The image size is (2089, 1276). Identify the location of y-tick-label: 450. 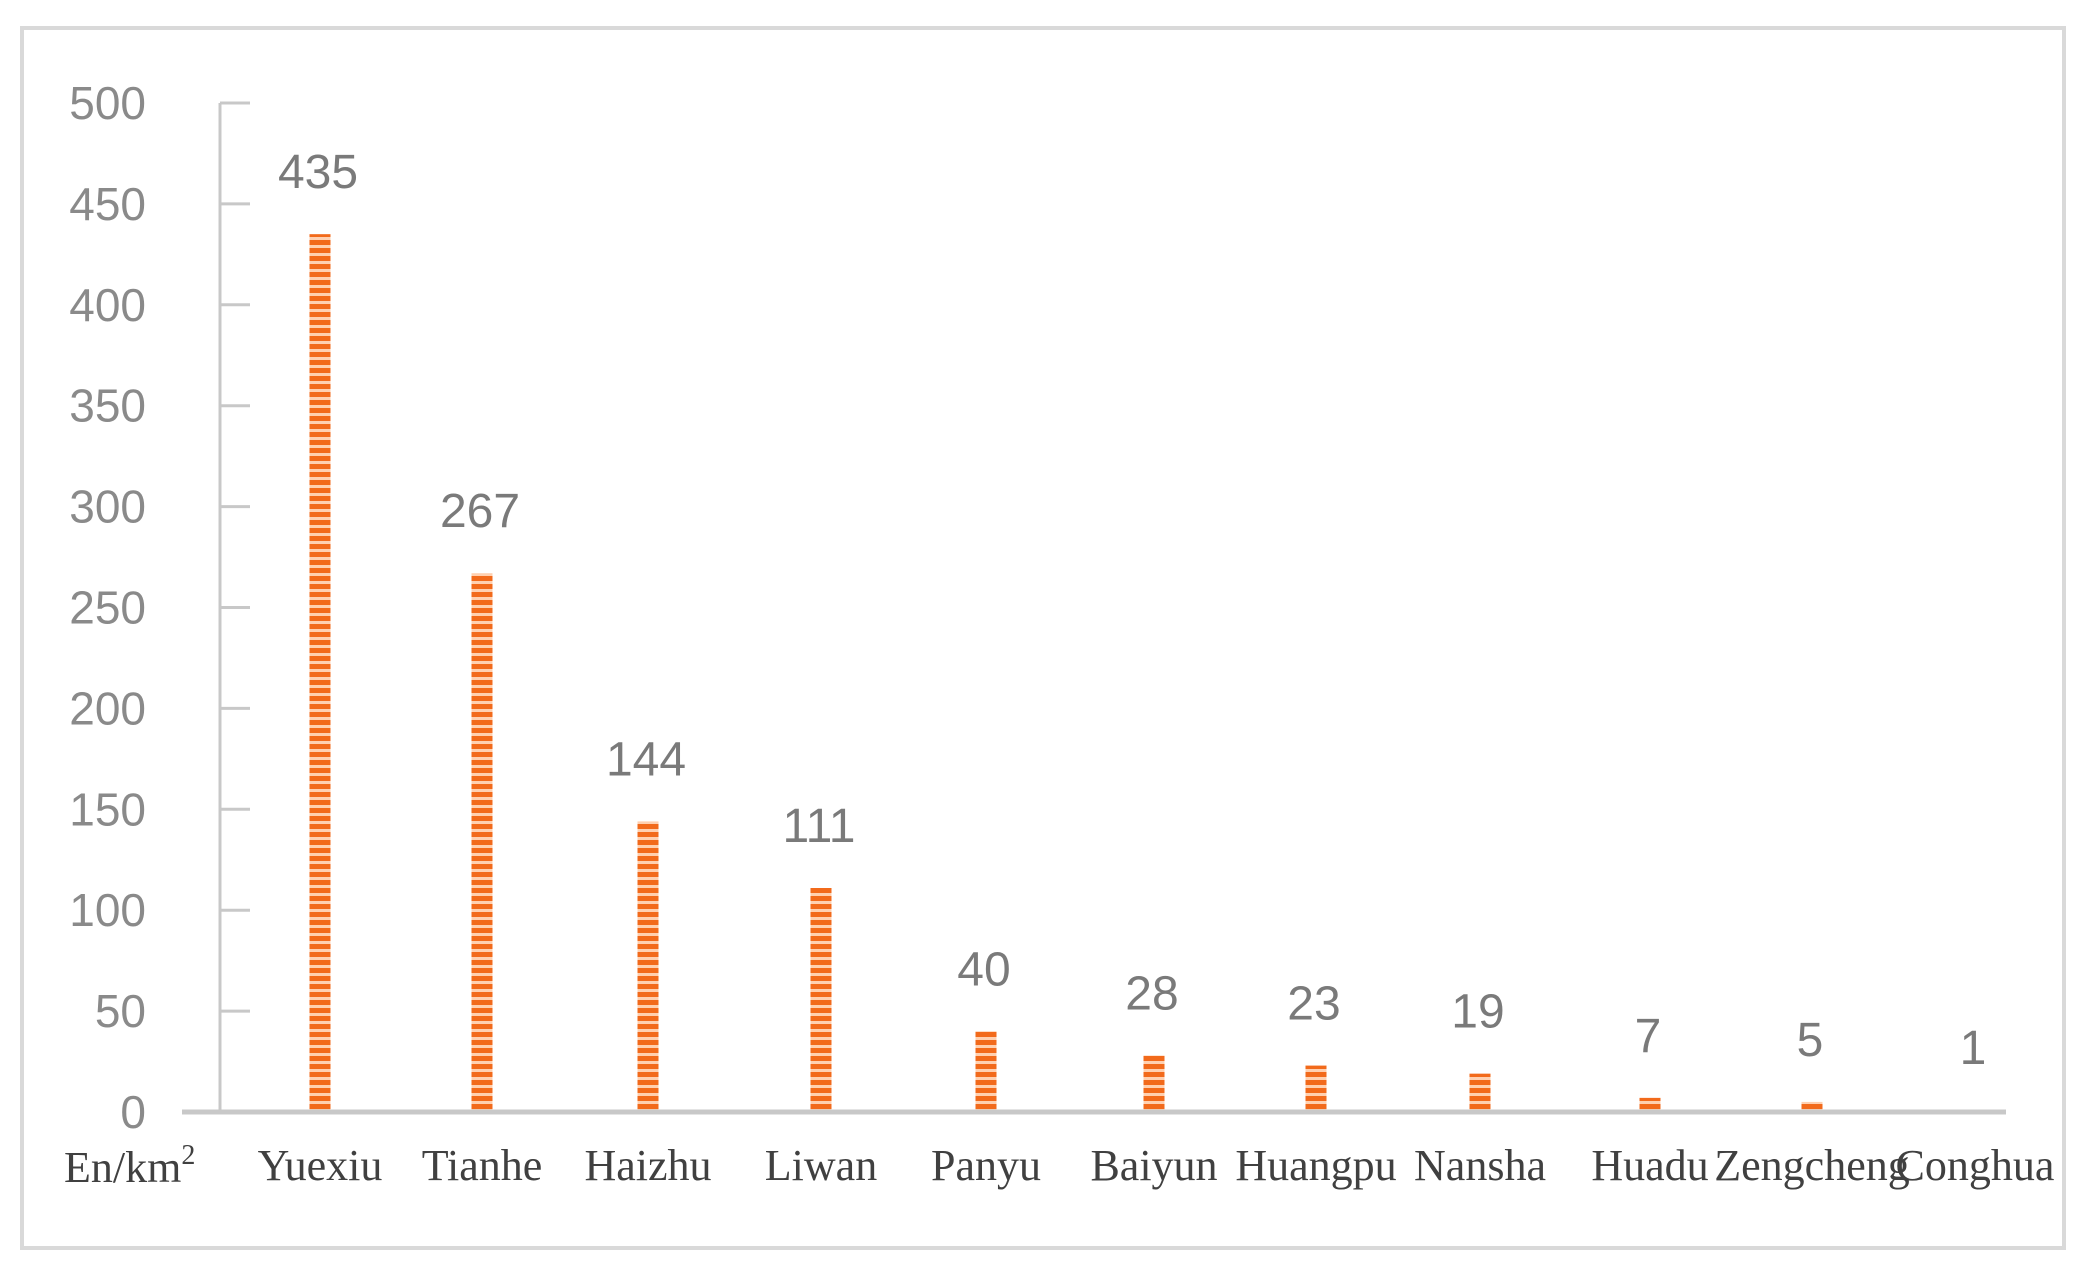
(107, 204).